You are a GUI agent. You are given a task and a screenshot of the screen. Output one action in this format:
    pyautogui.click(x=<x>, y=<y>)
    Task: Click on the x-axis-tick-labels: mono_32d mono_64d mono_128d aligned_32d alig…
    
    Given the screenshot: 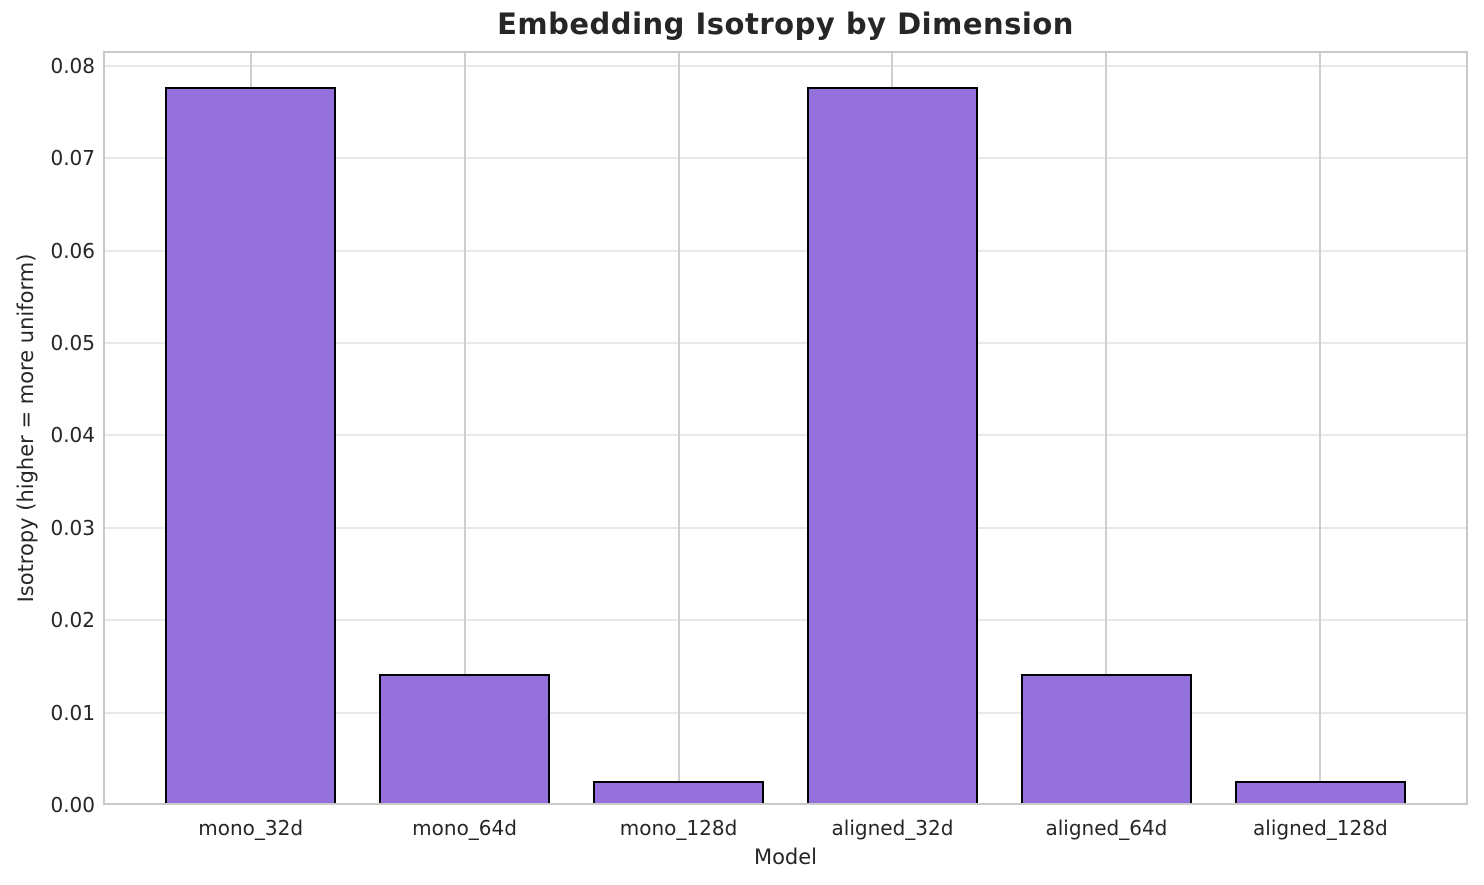 What is the action you would take?
    pyautogui.click(x=785, y=830)
    